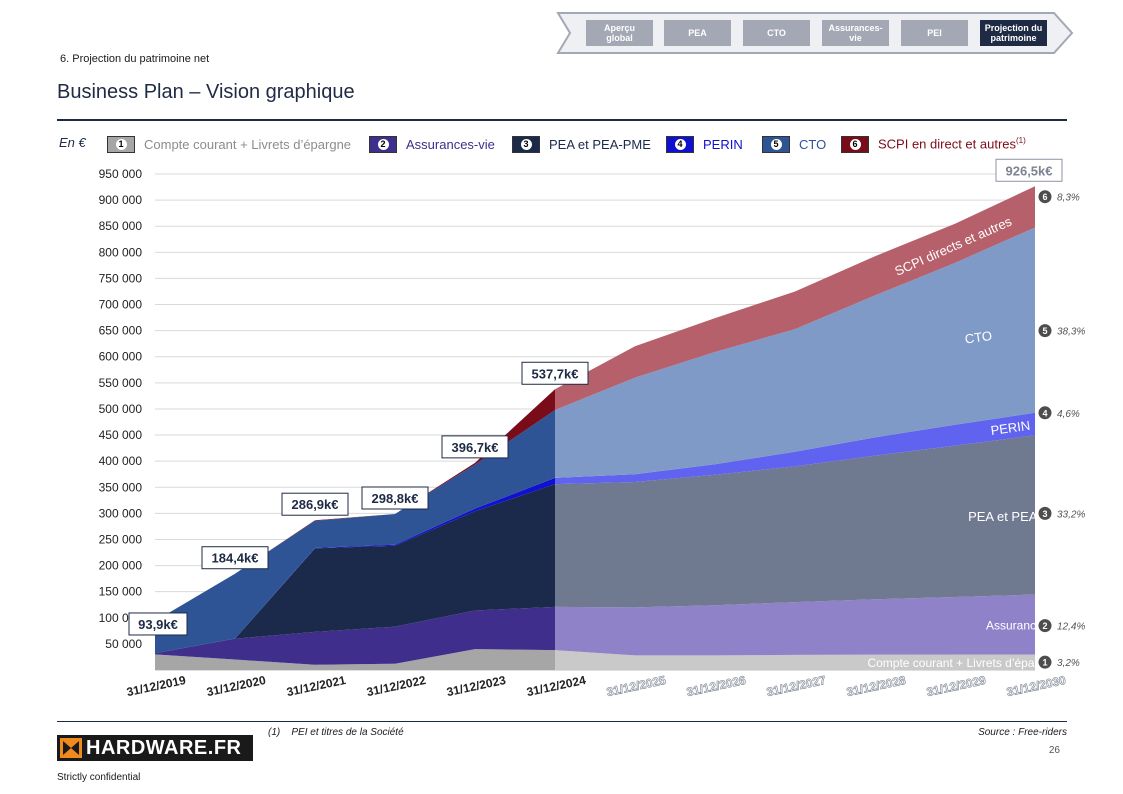  I want to click on legend-item: 4 PERIN, so click(704, 144).